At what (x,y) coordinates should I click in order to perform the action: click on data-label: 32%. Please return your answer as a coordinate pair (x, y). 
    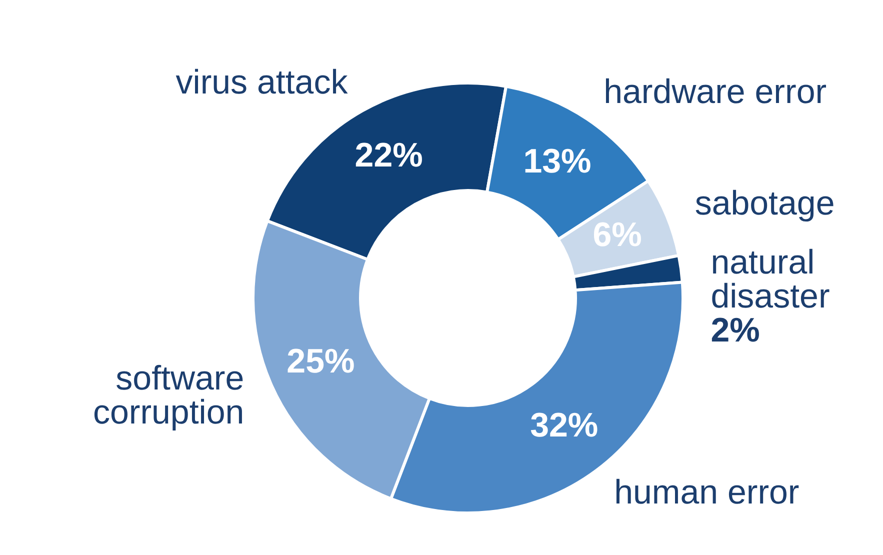
    Looking at the image, I should click on (564, 425).